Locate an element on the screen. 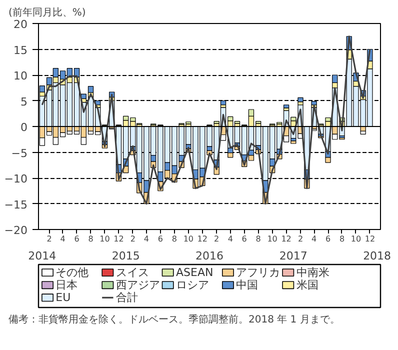  legend-label: 日本 is located at coordinates (67, 285).